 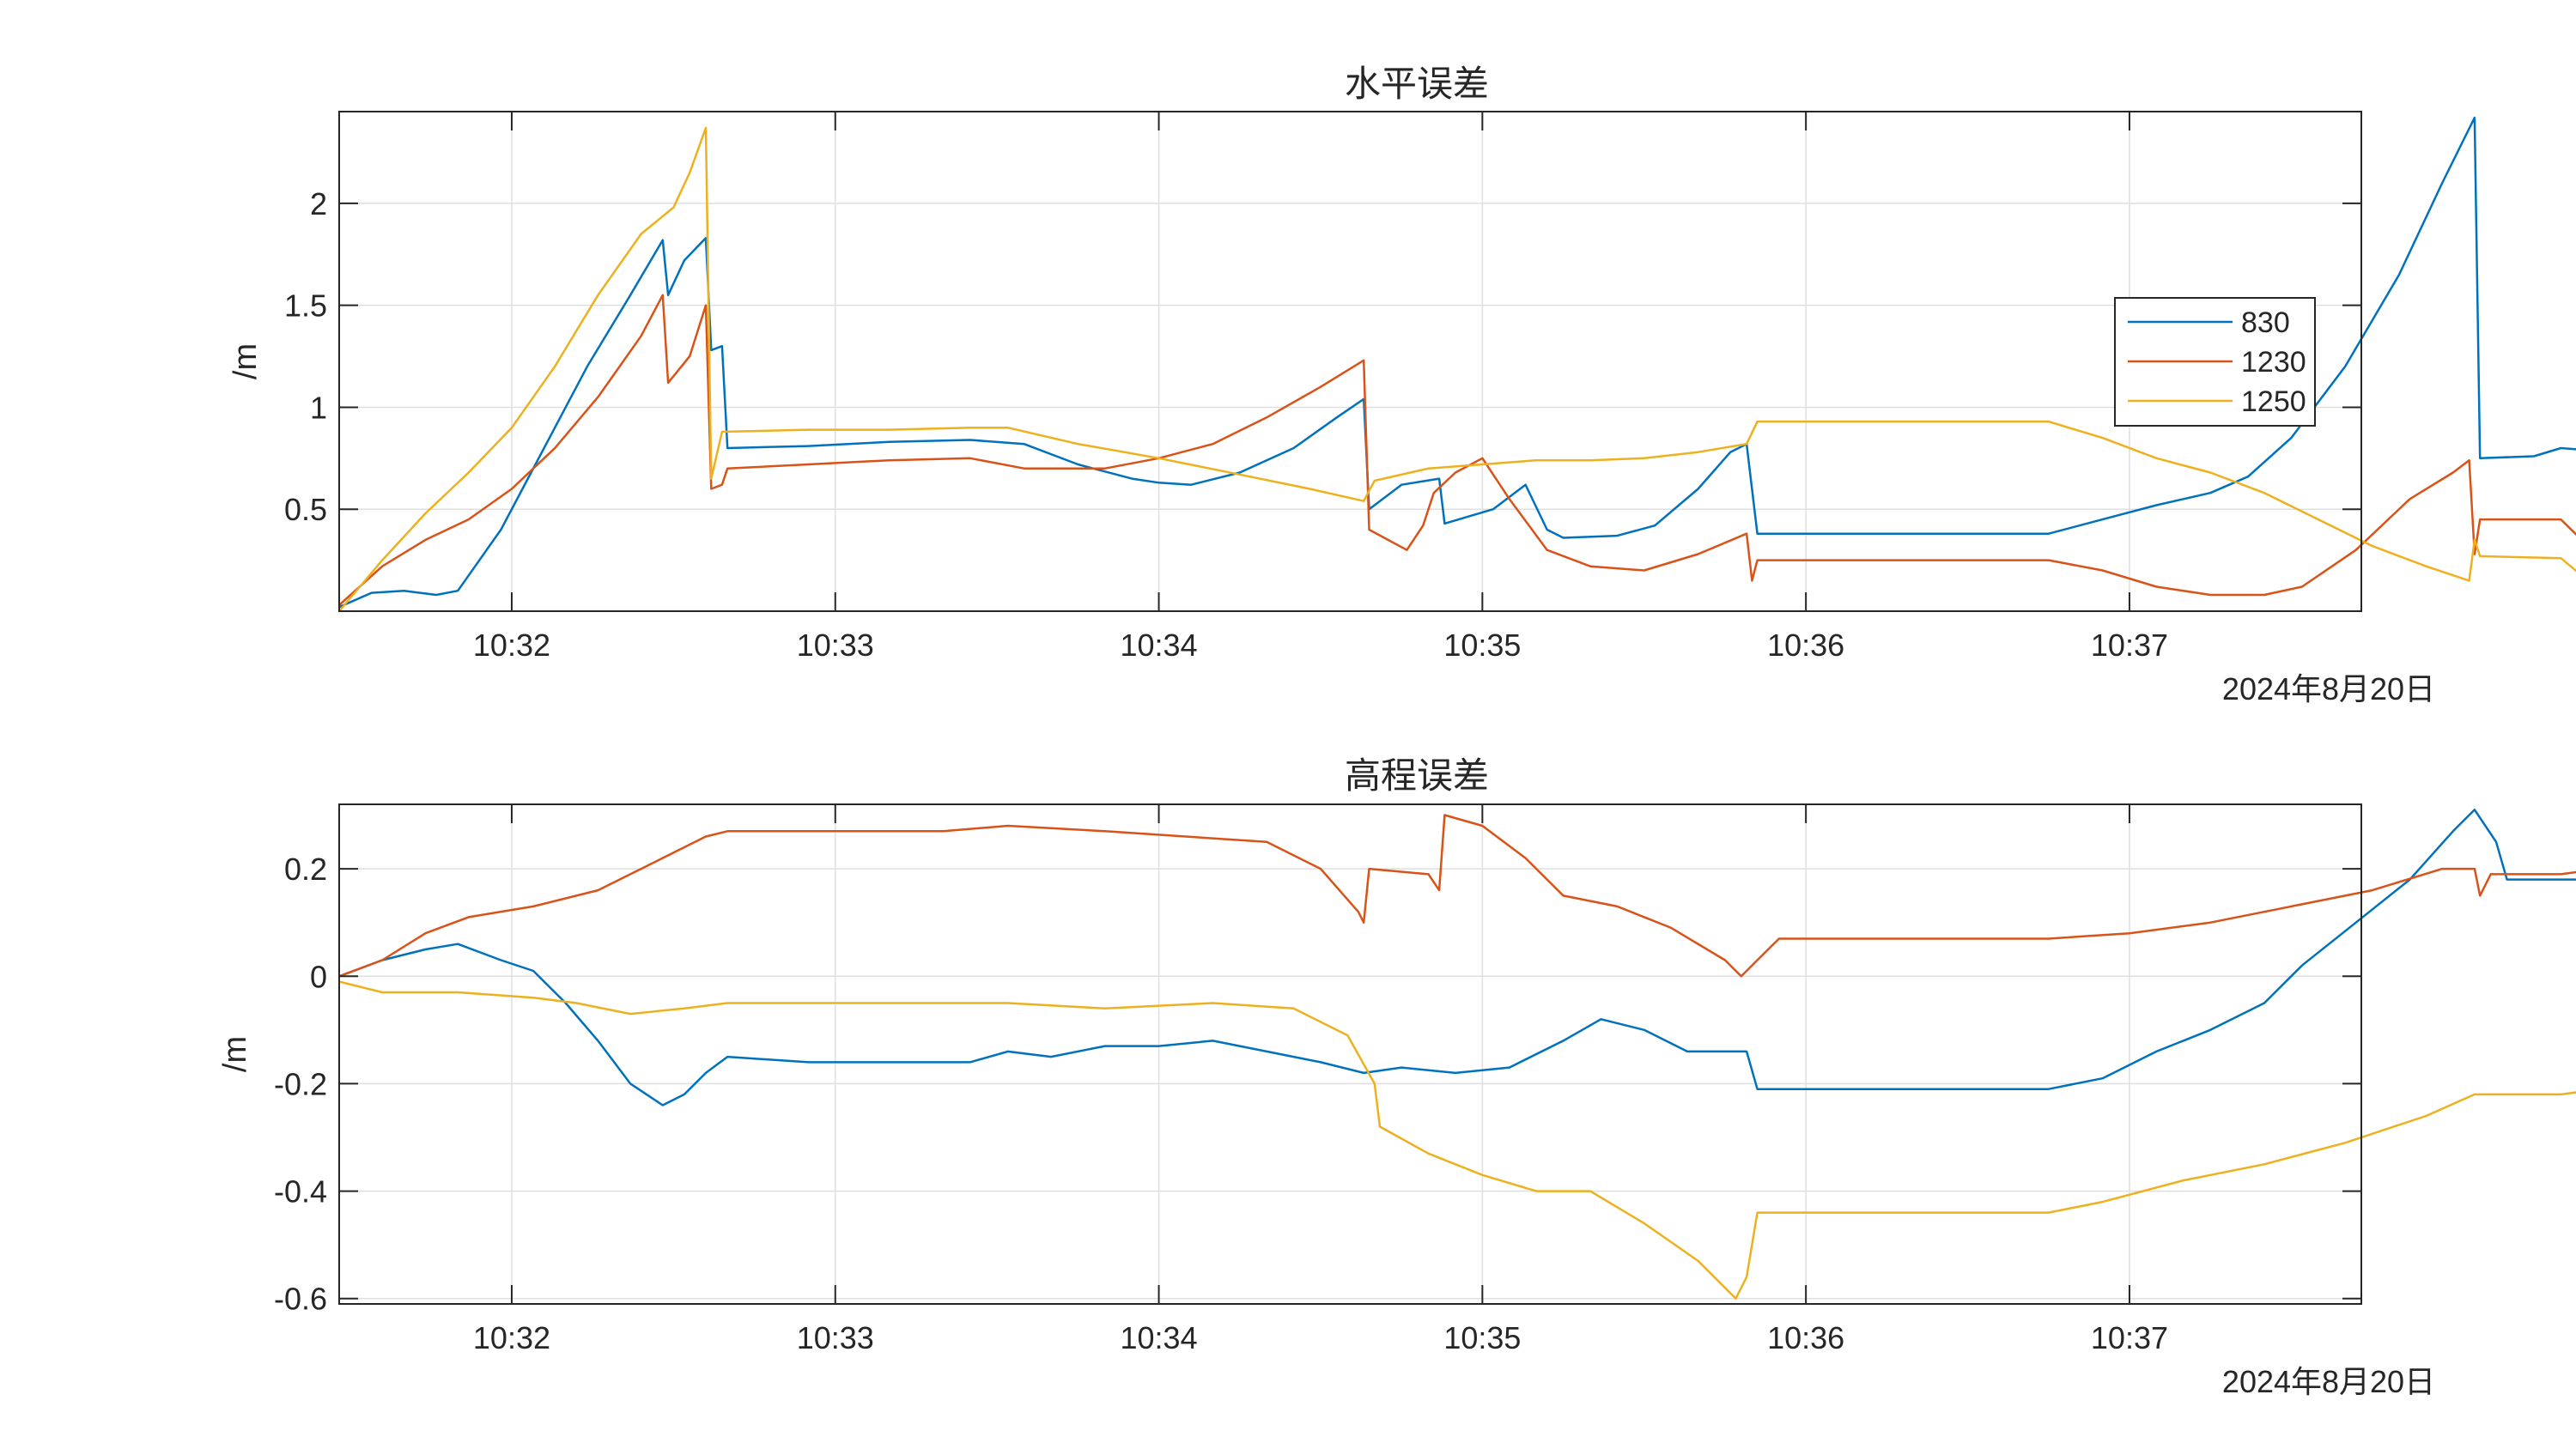 What do you see at coordinates (2215, 362) in the screenshot?
I see `legend: 830 1230 1250` at bounding box center [2215, 362].